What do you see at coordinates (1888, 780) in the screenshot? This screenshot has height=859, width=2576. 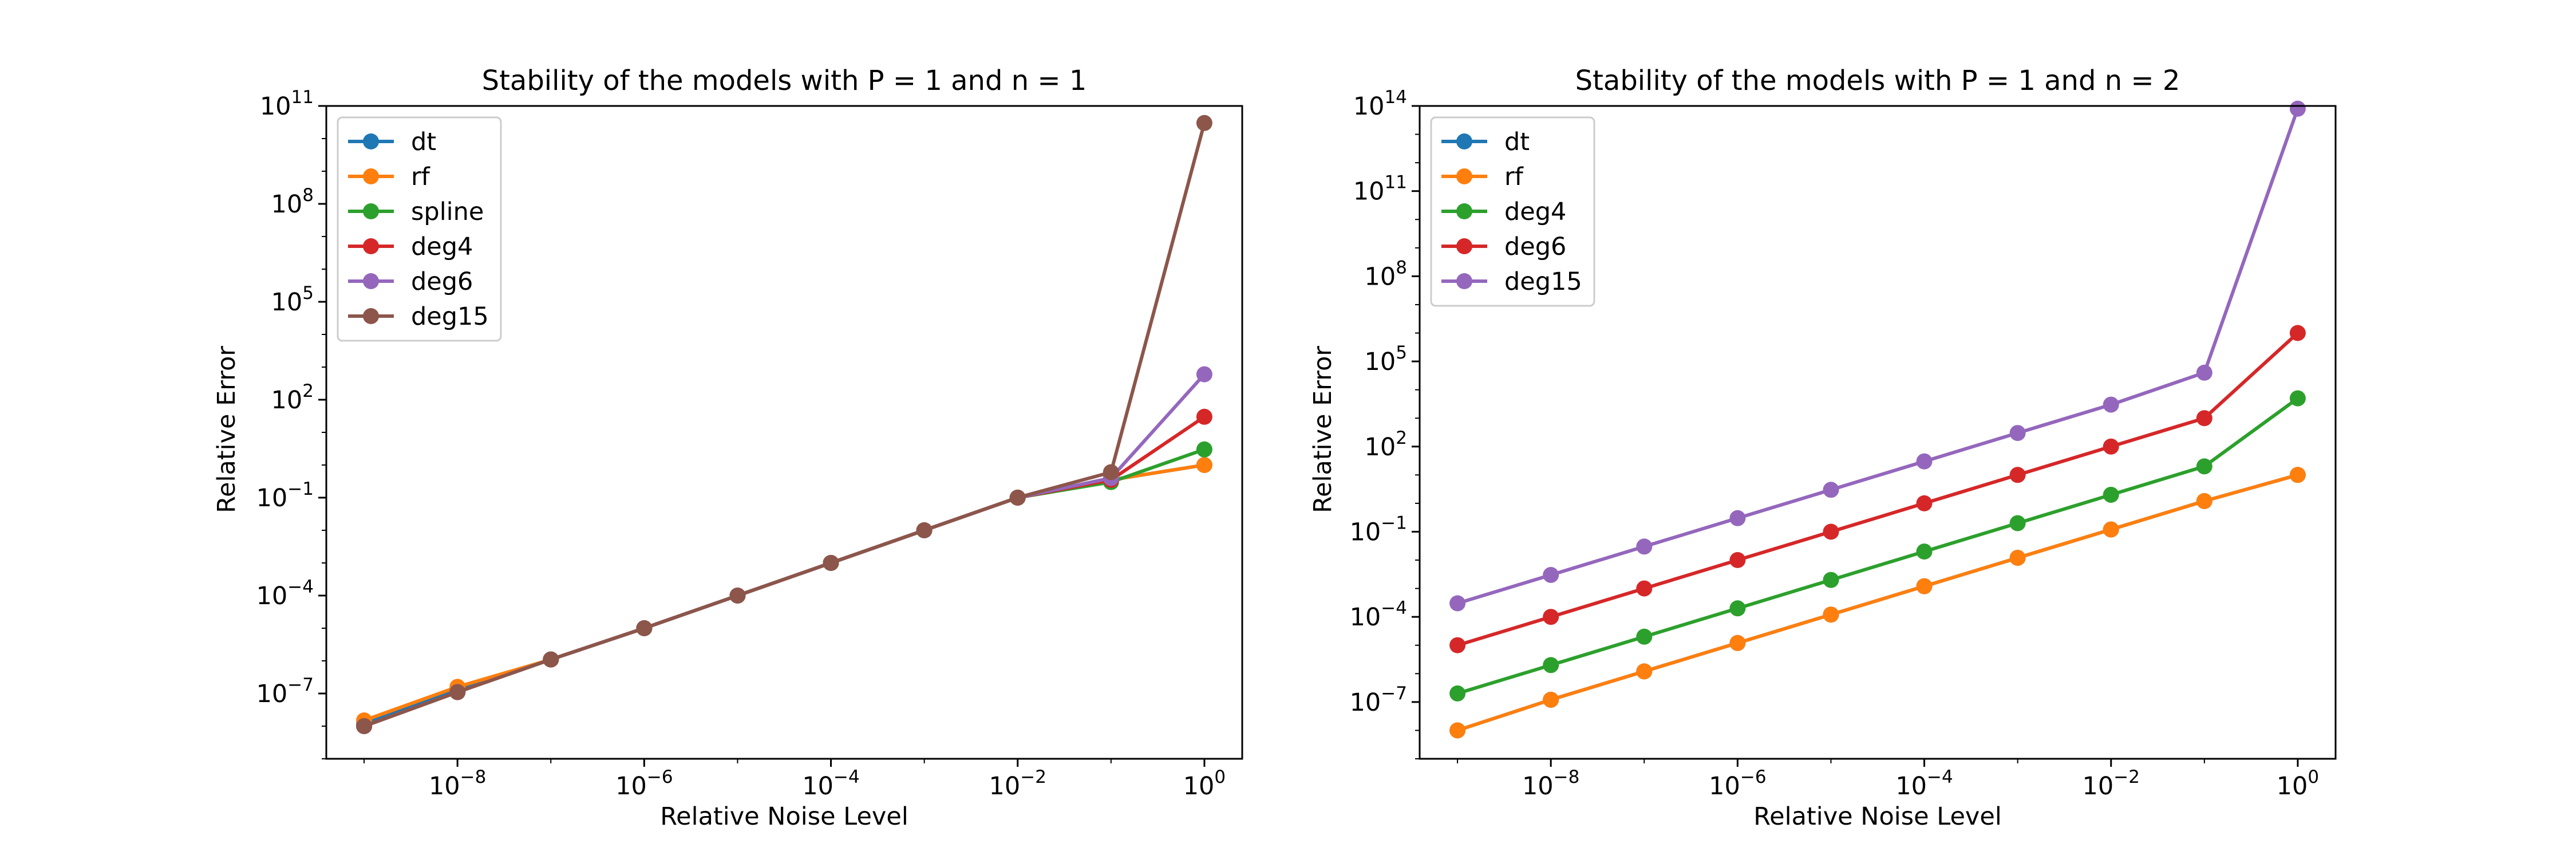 I see `chart-2-xticks: 10⁻⁸ 10⁻⁶ 10⁻⁴ 10⁻² 10⁰` at bounding box center [1888, 780].